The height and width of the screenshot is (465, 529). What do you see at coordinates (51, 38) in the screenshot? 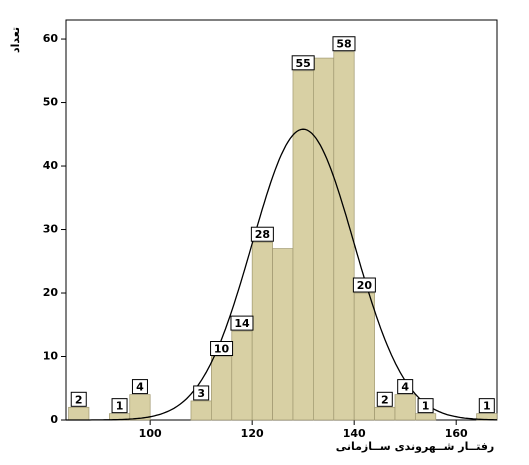
I see `y-tick-label: 60` at bounding box center [51, 38].